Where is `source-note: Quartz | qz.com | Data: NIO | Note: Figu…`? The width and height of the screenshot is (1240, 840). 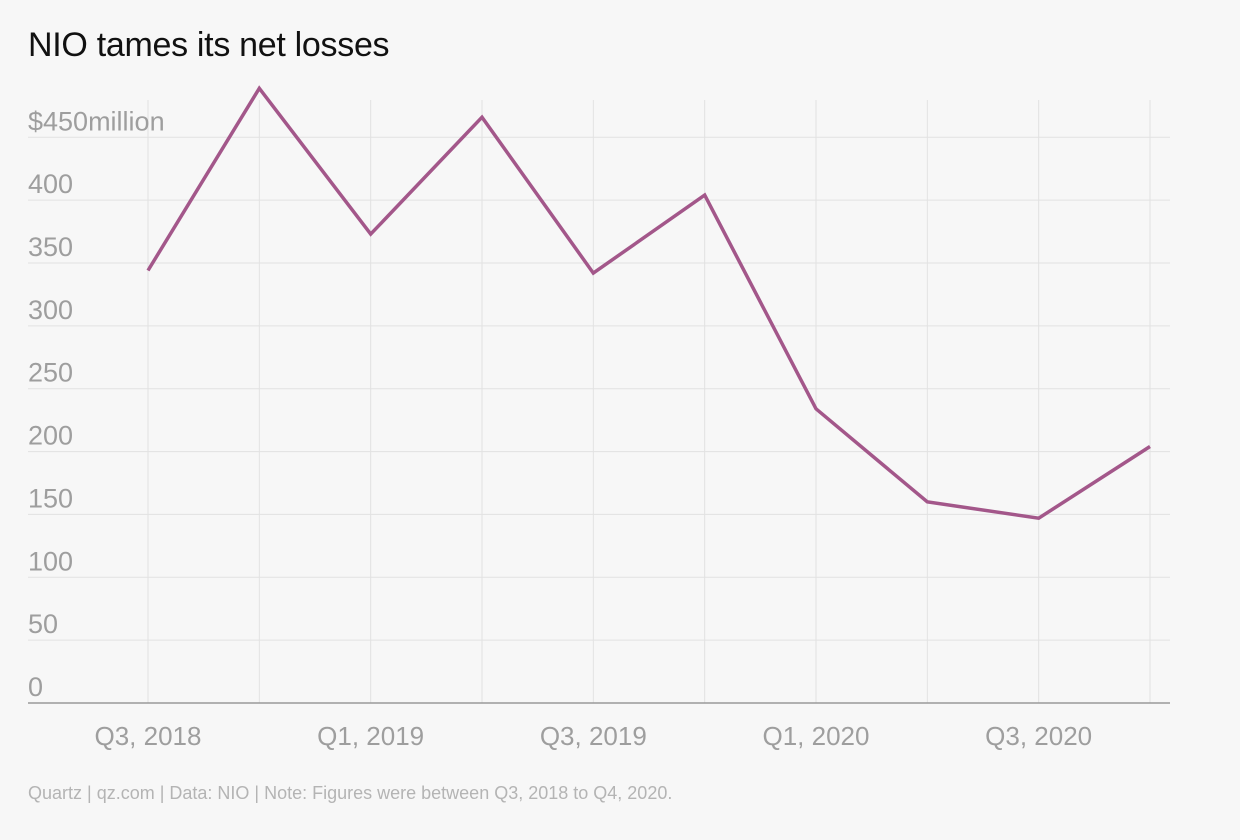 source-note: Quartz | qz.com | Data: NIO | Note: Figu… is located at coordinates (350, 793).